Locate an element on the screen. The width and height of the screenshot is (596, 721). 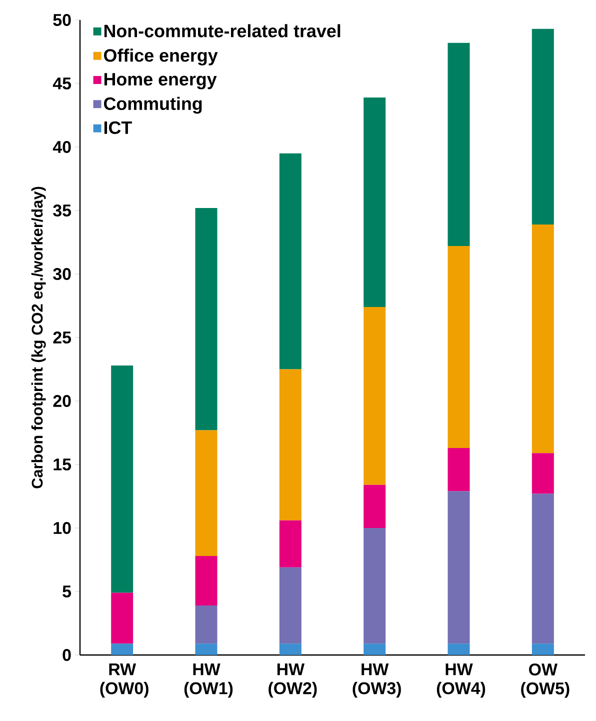
legend-label: ICT is located at coordinates (118, 127).